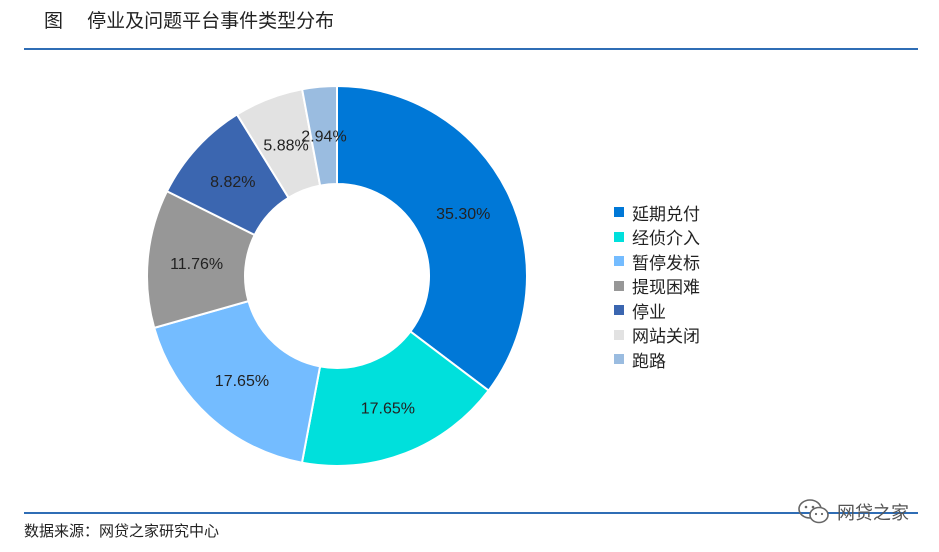 Image resolution: width=939 pixels, height=552 pixels. Describe the element at coordinates (463, 214) in the screenshot. I see `slice-data-label: 35.30%` at that location.